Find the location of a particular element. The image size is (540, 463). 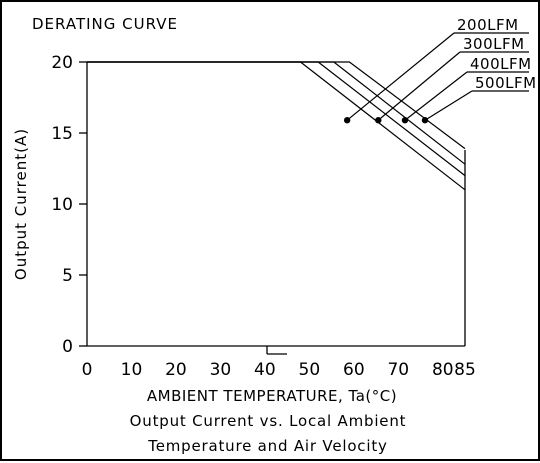

series-line-500lfm is located at coordinates (276, 105).